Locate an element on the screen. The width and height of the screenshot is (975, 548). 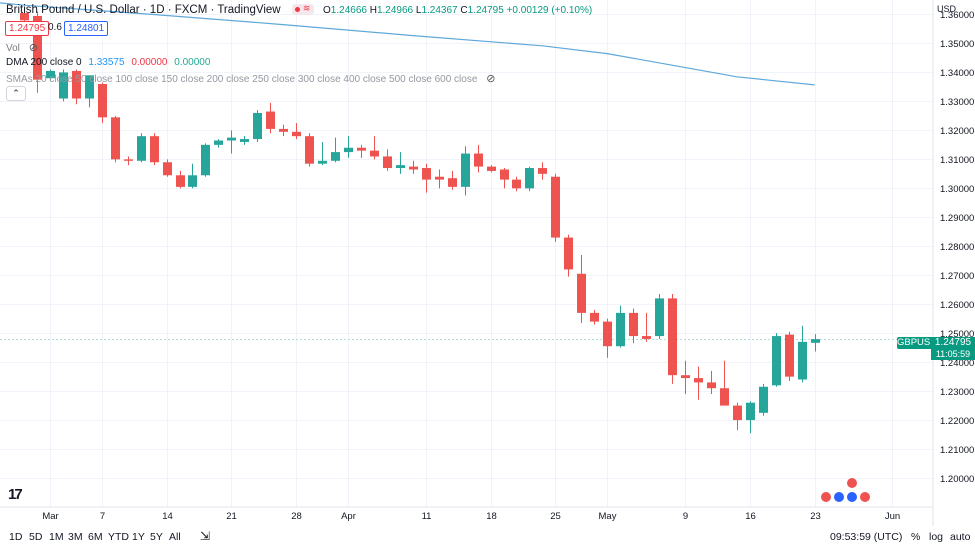
spread-value: 0.6 is located at coordinates (55, 27).